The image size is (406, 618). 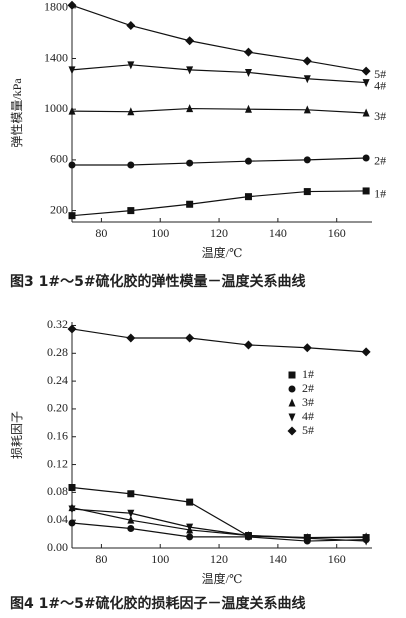 I want to click on y-tick-label: 1000, so click(x=56, y=108).